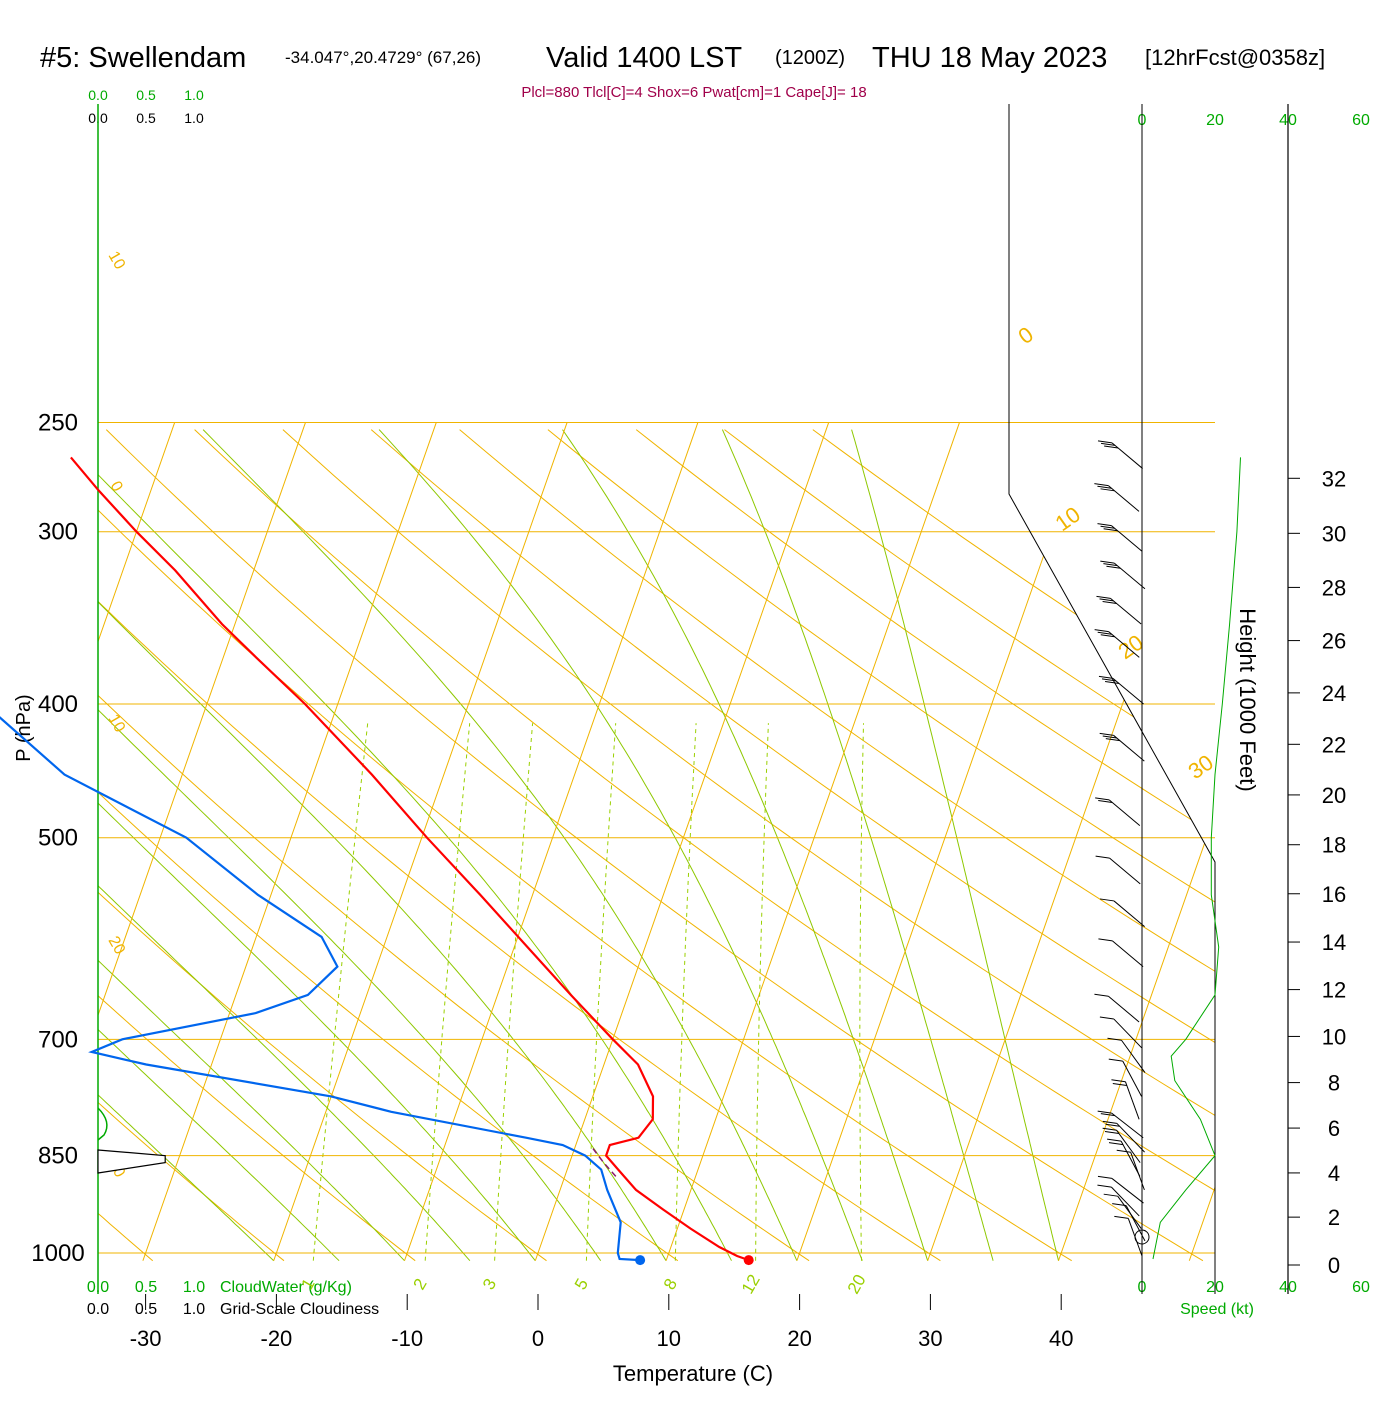 Image resolution: width=1400 pixels, height=1405 pixels. I want to click on cloud-scale-bottom-black-2: 1.0, so click(194, 1309).